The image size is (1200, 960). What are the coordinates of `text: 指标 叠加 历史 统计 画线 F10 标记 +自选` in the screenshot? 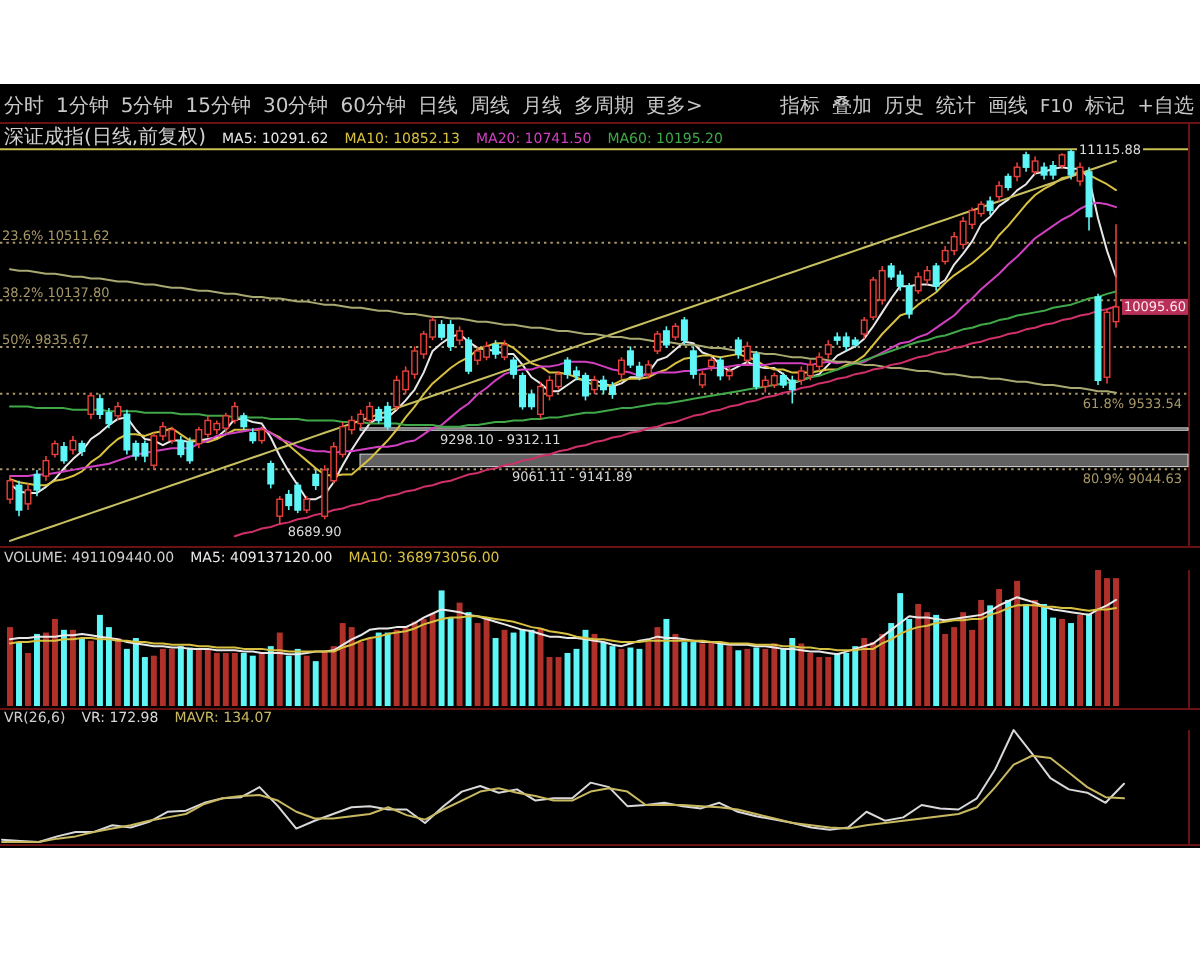 It's located at (985, 106).